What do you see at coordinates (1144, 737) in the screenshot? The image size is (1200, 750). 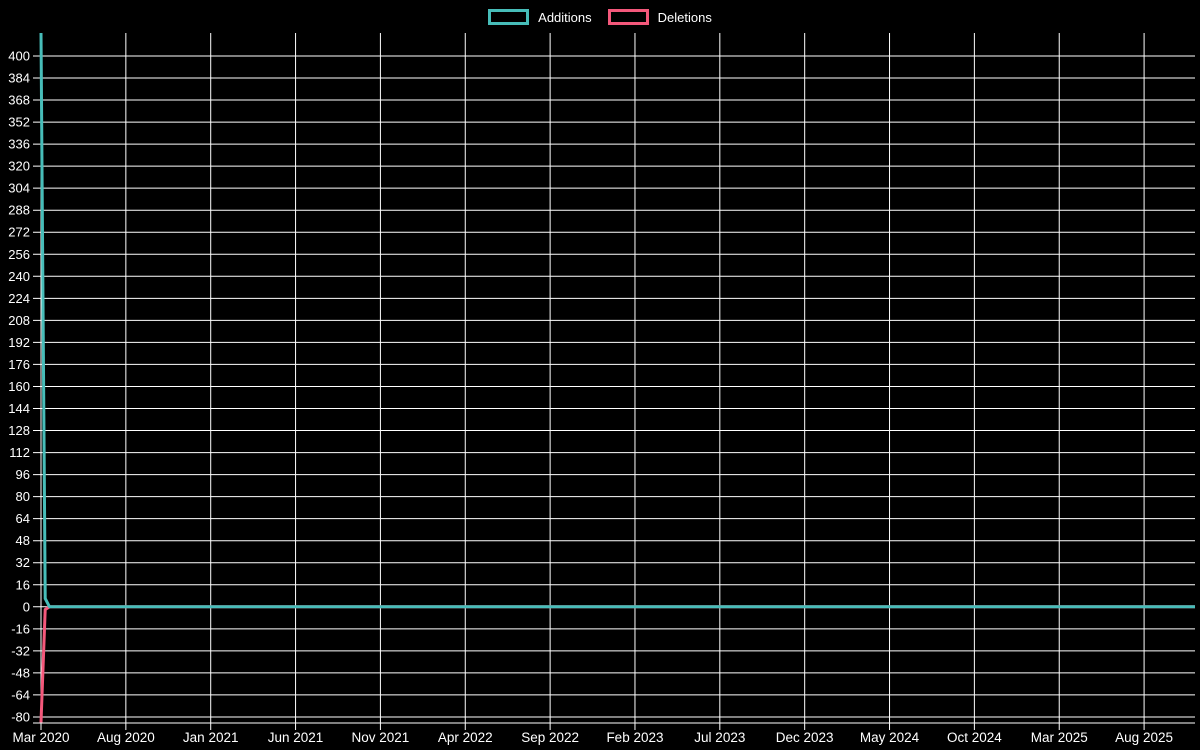 I see `x-tick-label: Aug 2025` at bounding box center [1144, 737].